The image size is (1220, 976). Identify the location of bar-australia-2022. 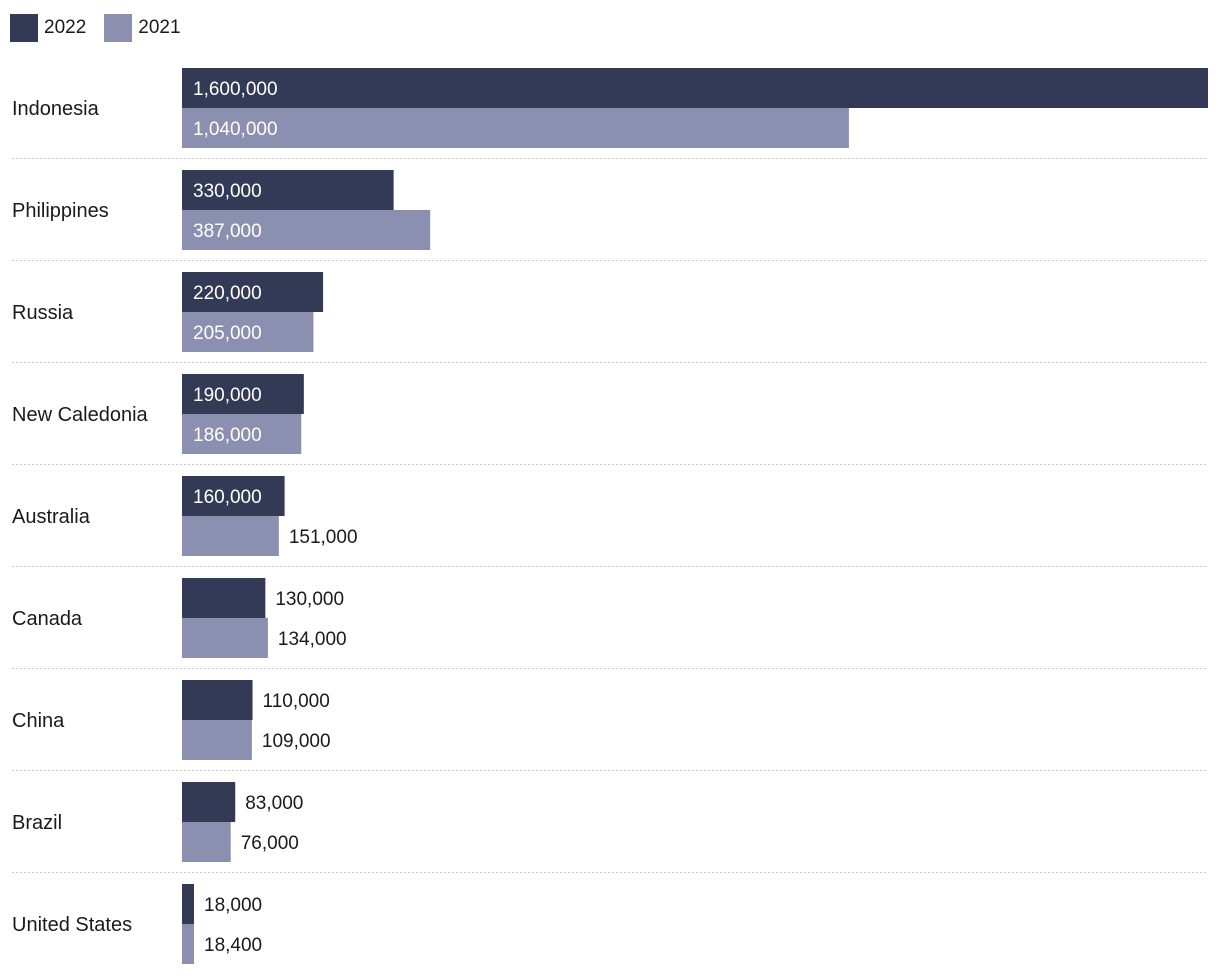
(233, 496).